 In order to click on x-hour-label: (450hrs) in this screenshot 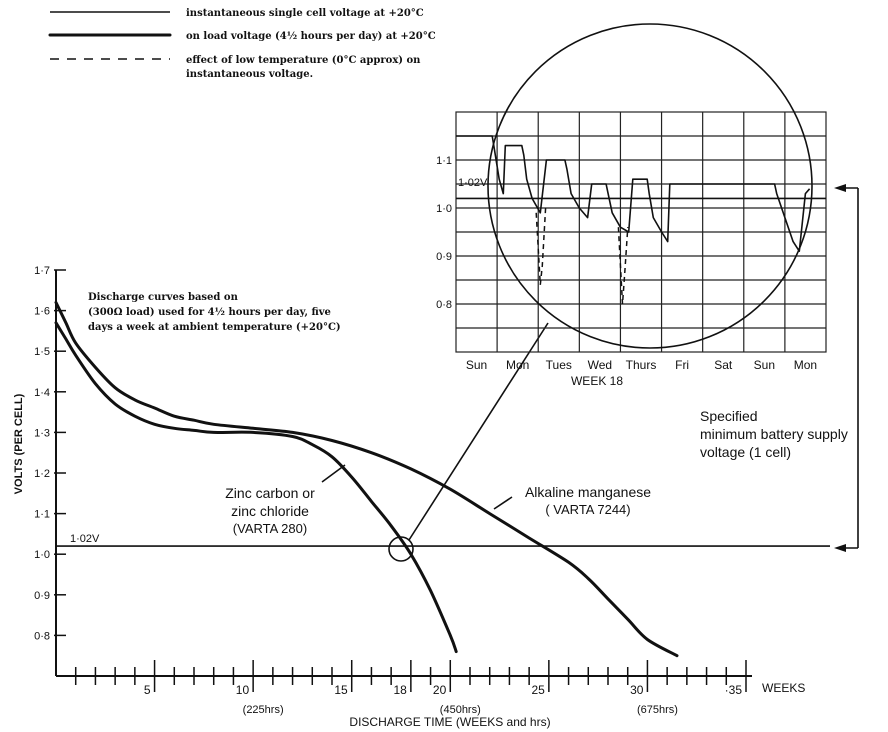, I will do `click(460, 710)`.